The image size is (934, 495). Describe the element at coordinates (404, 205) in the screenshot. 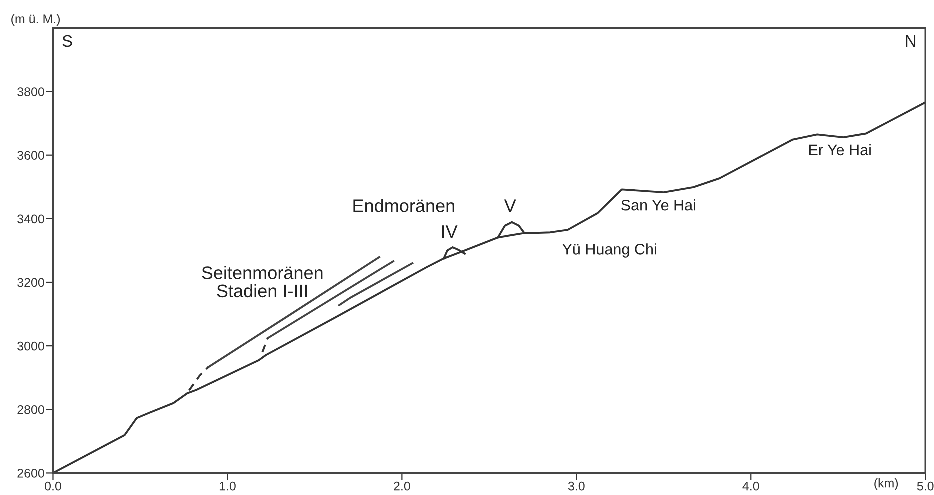

I see `annotation: Endmoränen` at that location.